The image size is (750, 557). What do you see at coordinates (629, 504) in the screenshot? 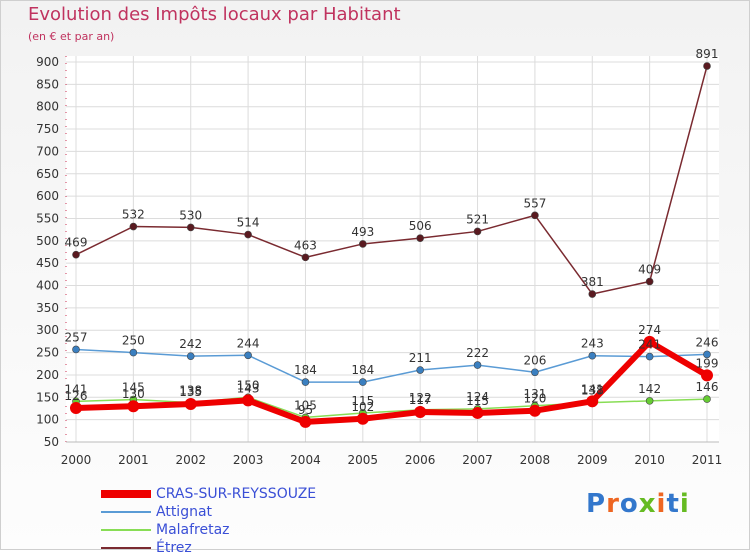
I see `logo-letter: o` at bounding box center [629, 504].